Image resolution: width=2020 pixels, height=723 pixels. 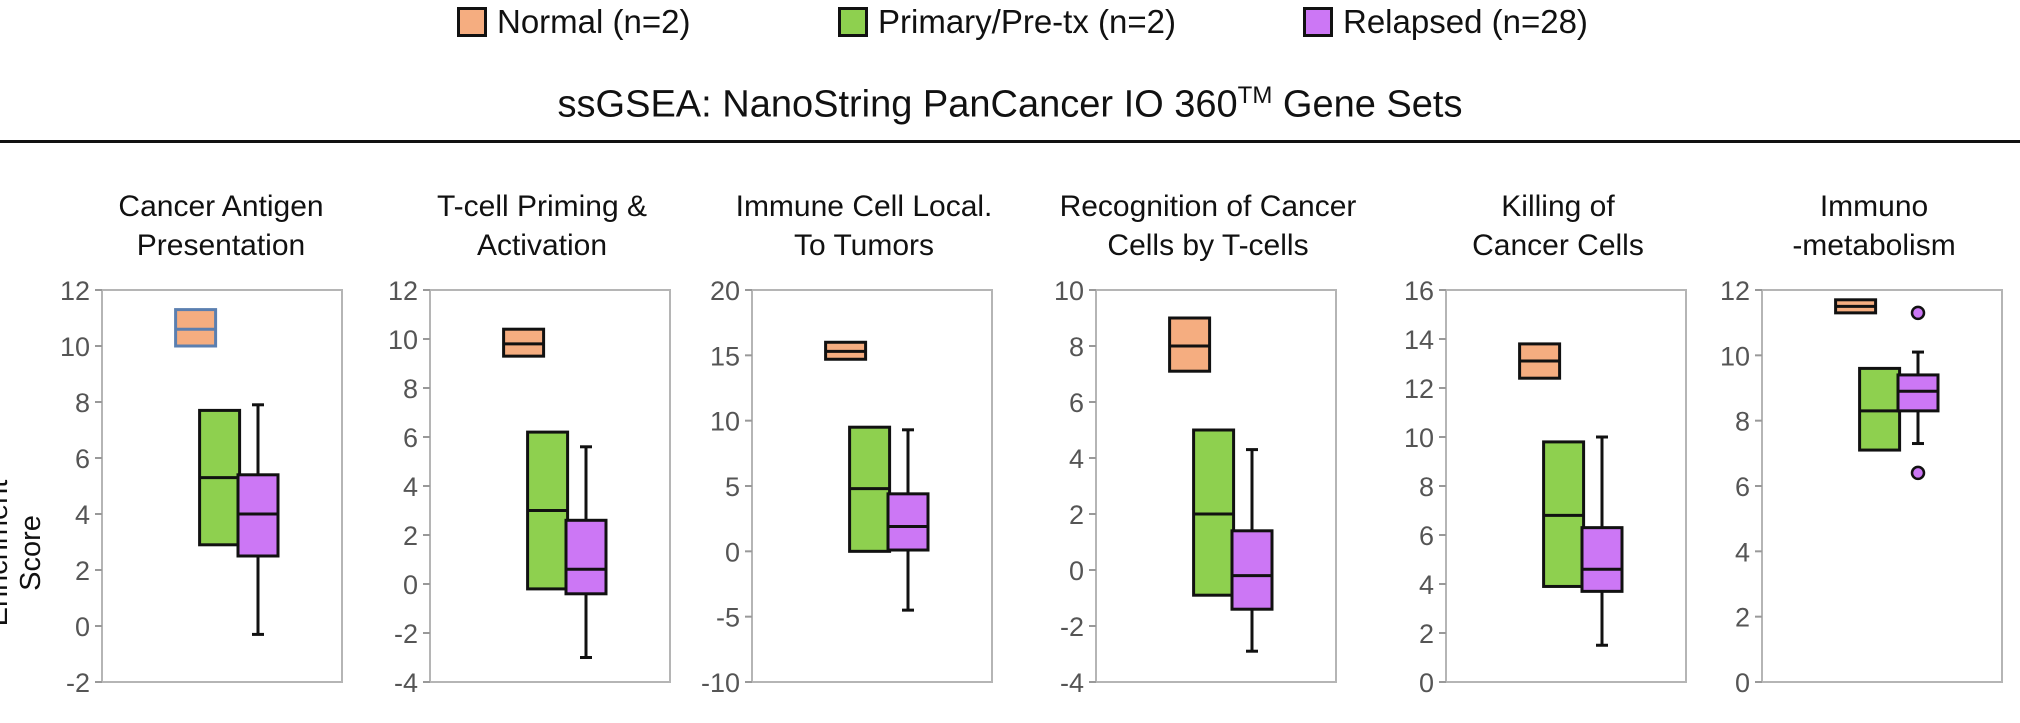 I want to click on y-tick-label: 5, so click(x=732, y=487).